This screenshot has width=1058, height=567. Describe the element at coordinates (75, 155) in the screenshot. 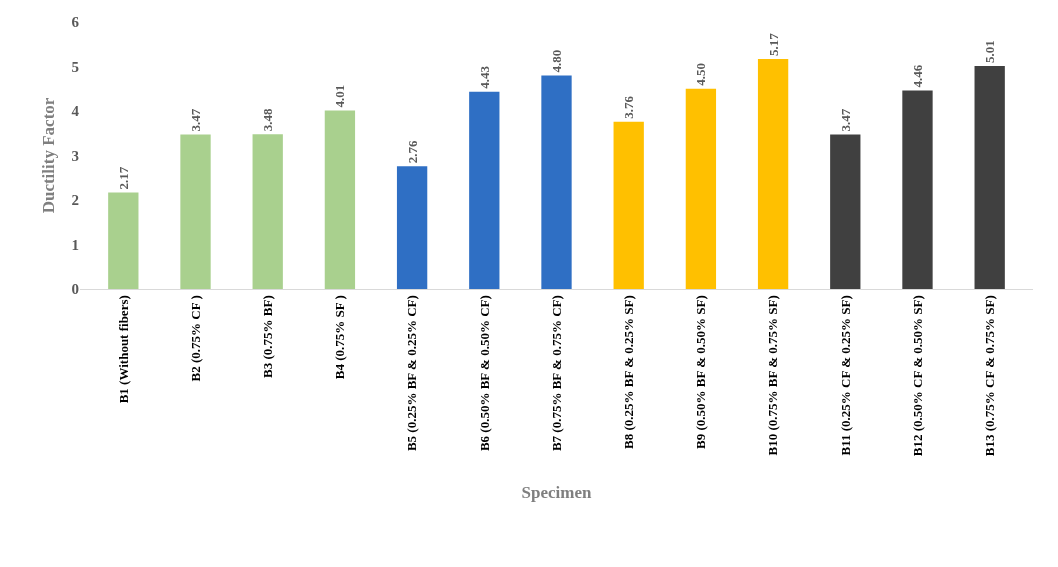

I see `y-tick-label: 3` at that location.